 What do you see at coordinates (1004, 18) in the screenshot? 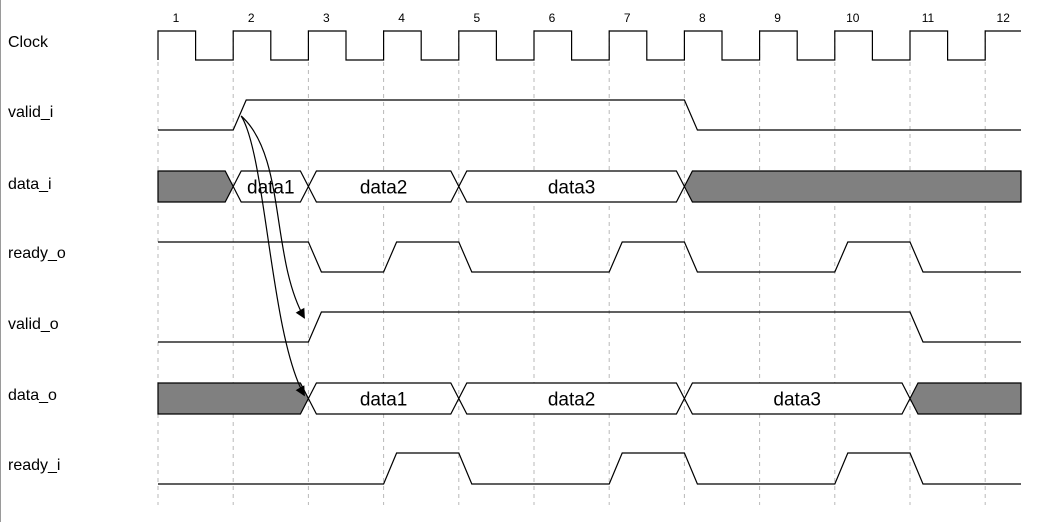
I see `cycle-number-12: 12` at bounding box center [1004, 18].